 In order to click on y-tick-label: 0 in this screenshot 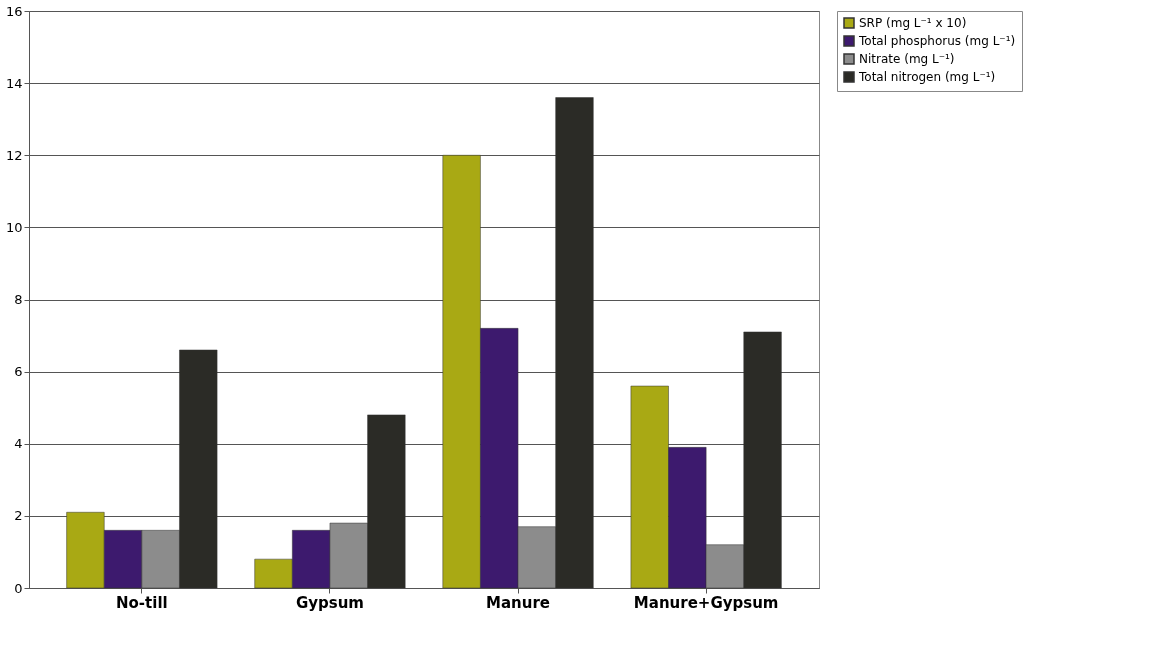, I will do `click(18, 588)`.